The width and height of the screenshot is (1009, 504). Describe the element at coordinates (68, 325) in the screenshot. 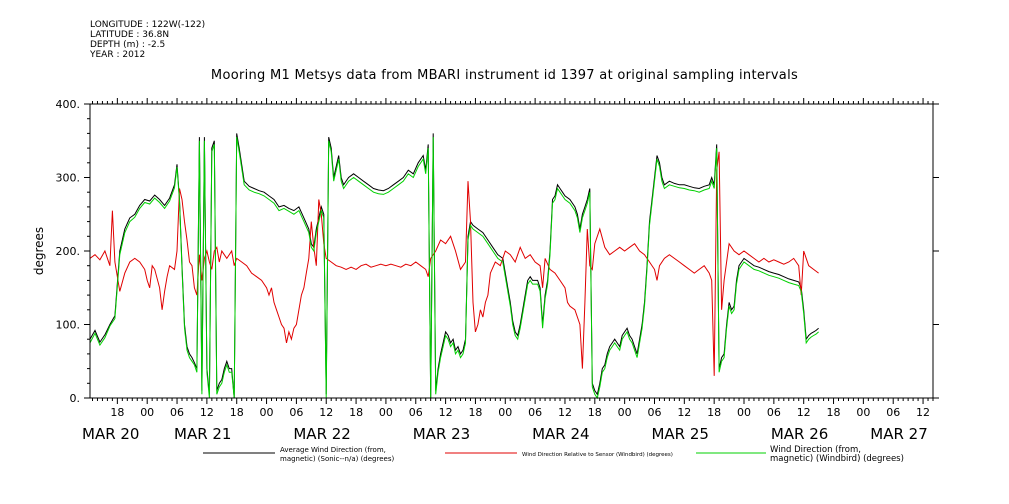

I see `y-tick-label: 100.` at that location.